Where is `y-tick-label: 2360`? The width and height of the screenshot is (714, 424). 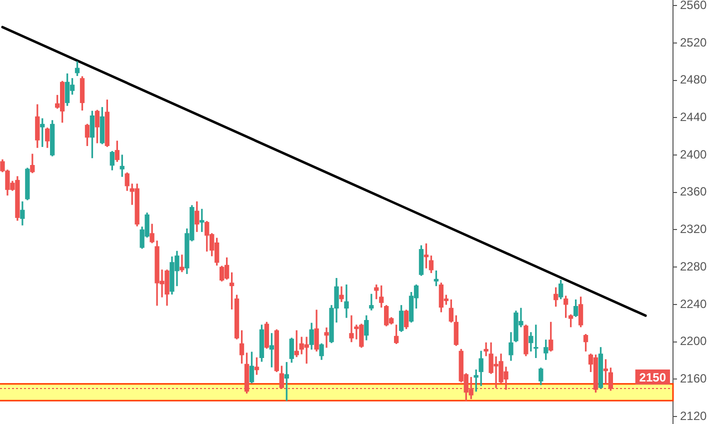
y-tick-label: 2360 is located at coordinates (694, 191).